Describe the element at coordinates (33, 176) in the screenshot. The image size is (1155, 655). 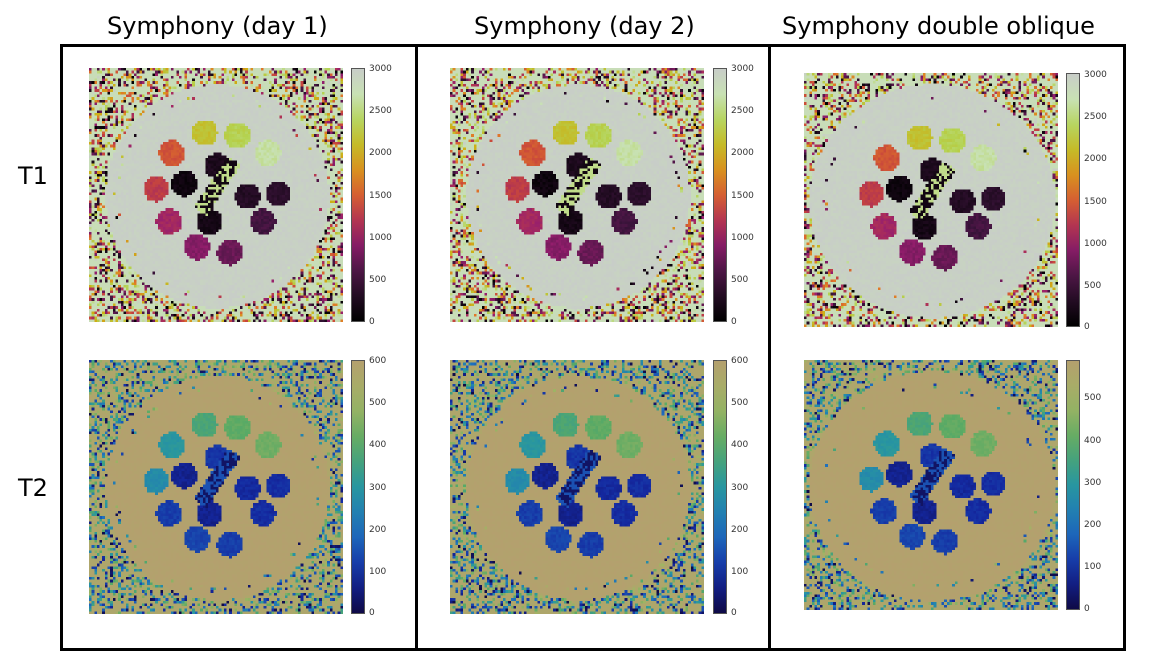
I see `row-label-t1: T1` at that location.